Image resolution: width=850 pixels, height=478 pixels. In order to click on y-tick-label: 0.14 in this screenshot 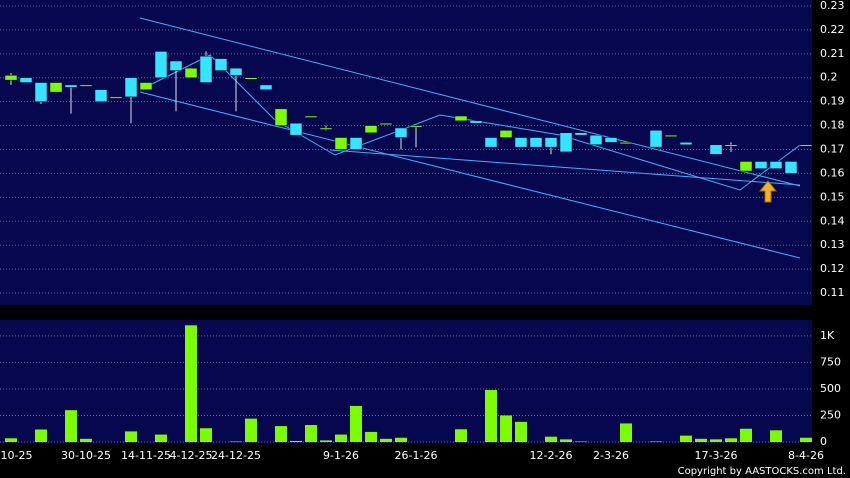, I will do `click(832, 220)`.